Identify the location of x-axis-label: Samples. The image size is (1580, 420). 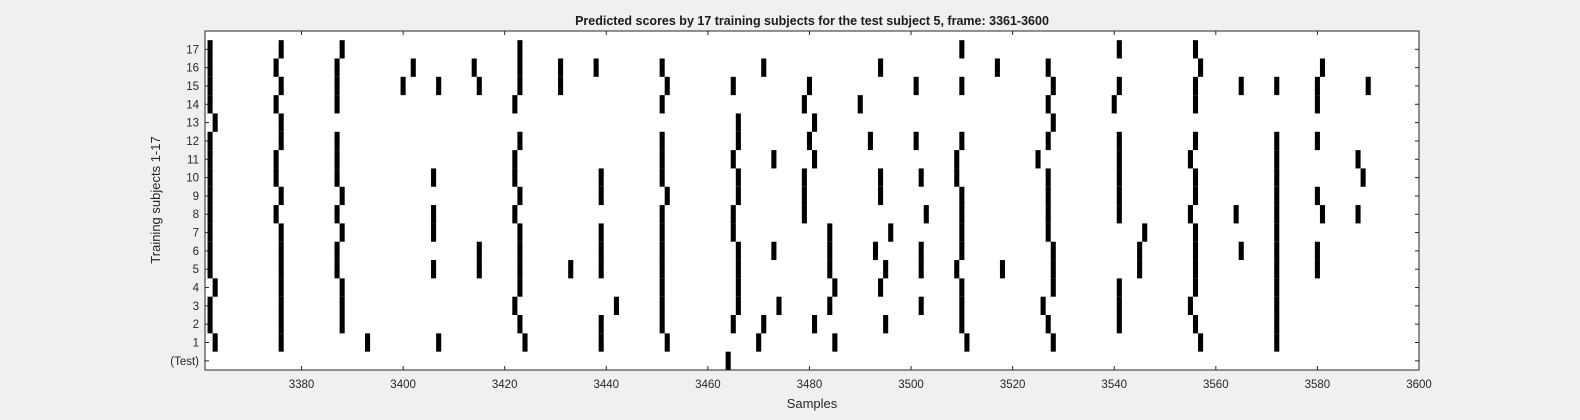
(812, 403).